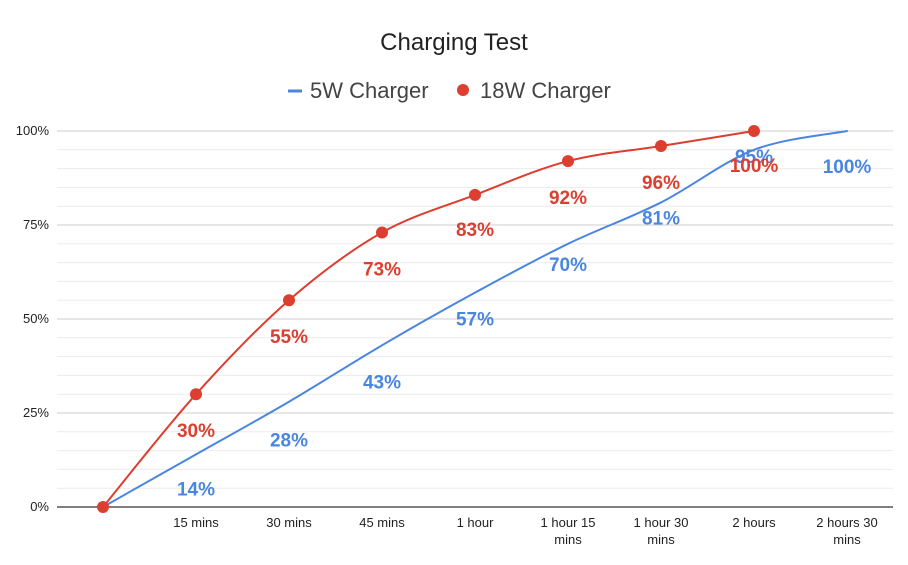  I want to click on data-label: 92%, so click(568, 198).